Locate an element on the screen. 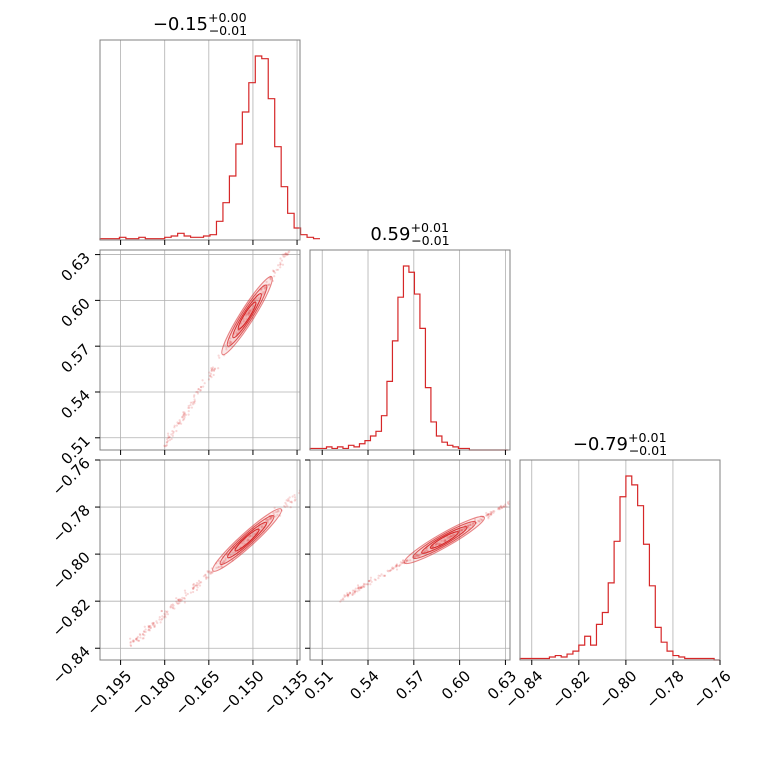 This screenshot has width=760, height=760. histogram-panel-3: −0.79+0.01 −0.01 is located at coordinates (620, 545).